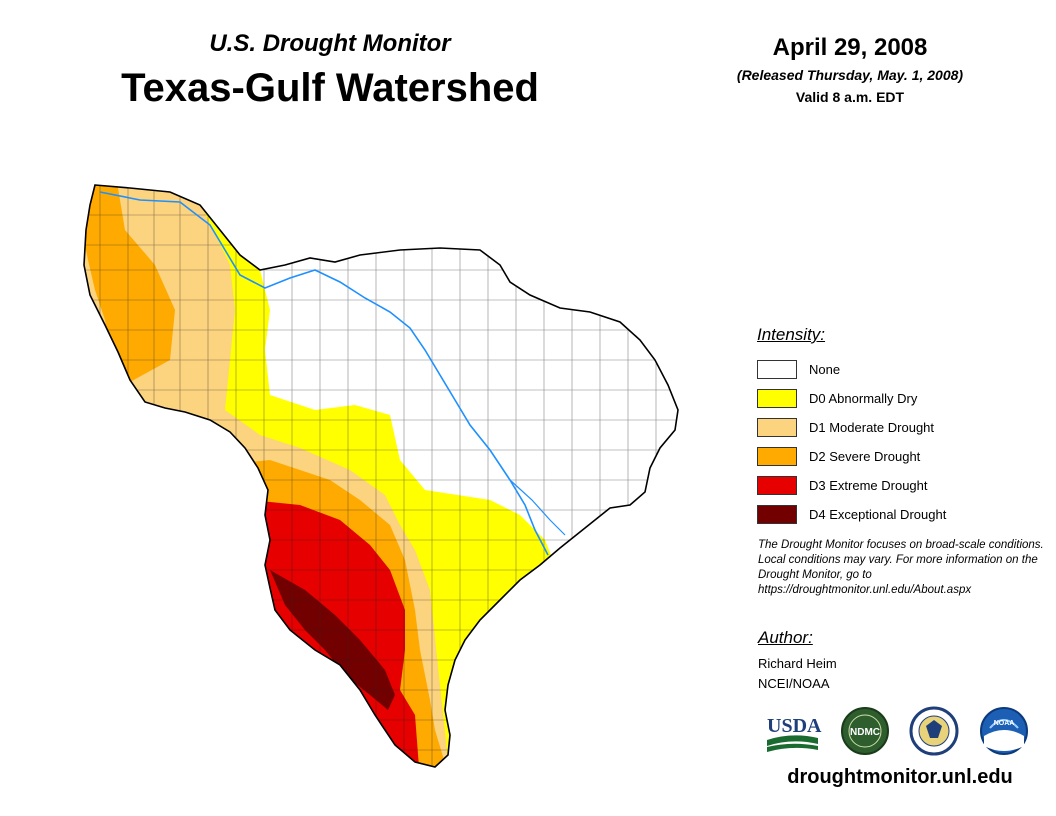 Image resolution: width=1056 pixels, height=816 pixels. Describe the element at coordinates (850, 75) in the screenshot. I see `release-date: (Released Thursday, May. 1, 2008)` at that location.